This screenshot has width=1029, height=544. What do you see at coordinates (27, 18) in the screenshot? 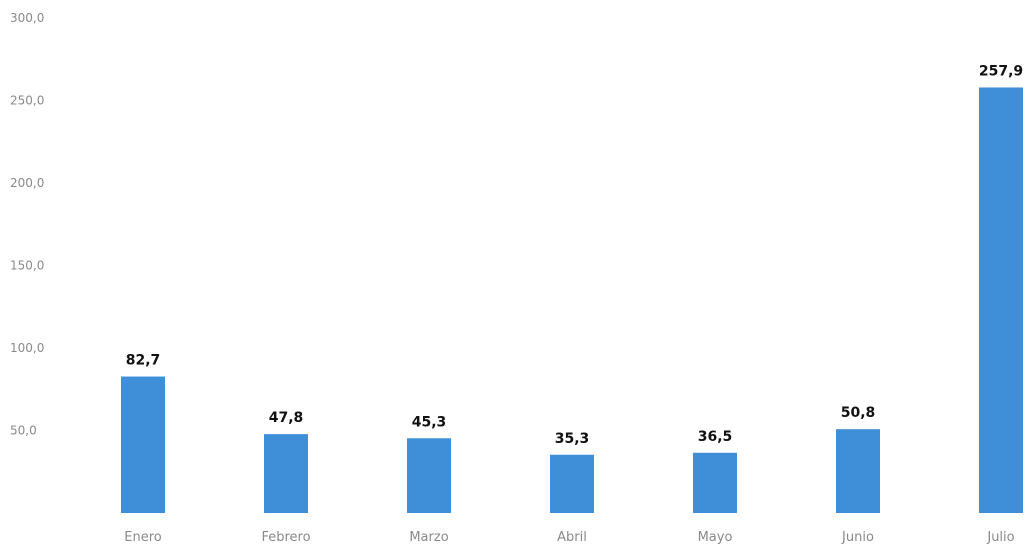
I see `y-tick-label: 300,0` at bounding box center [27, 18].